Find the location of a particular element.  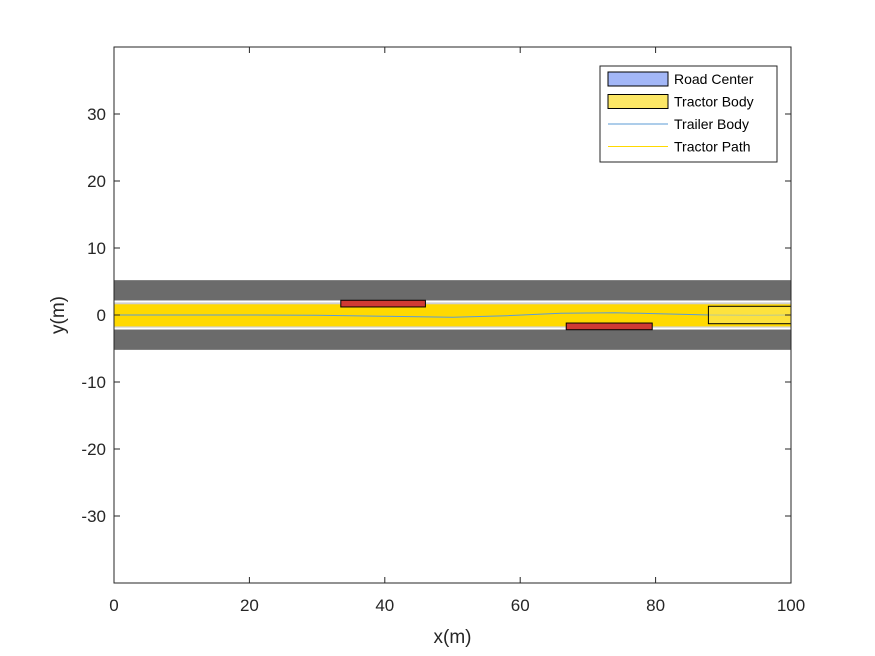

x-tick-label: 0 is located at coordinates (113, 605).